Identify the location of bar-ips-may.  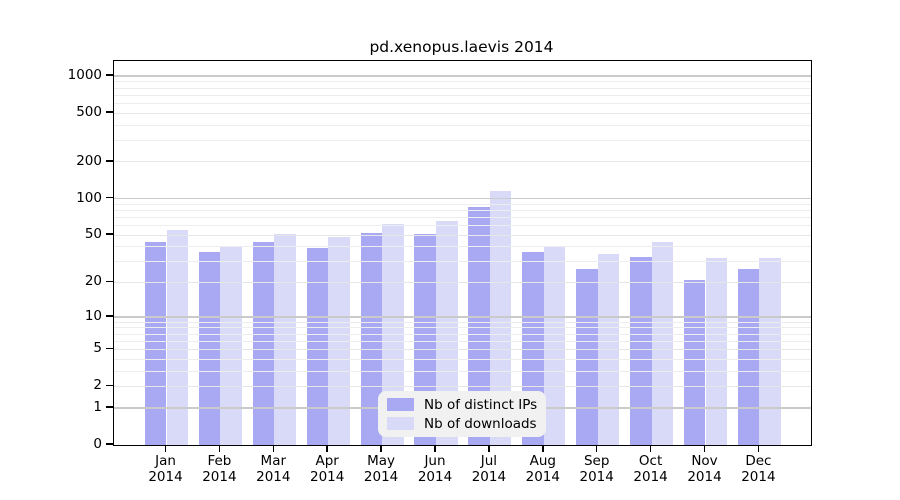
(371, 339).